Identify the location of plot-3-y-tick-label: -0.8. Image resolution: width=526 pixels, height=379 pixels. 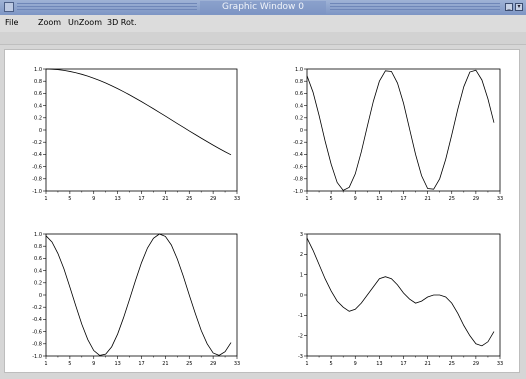
(37, 345).